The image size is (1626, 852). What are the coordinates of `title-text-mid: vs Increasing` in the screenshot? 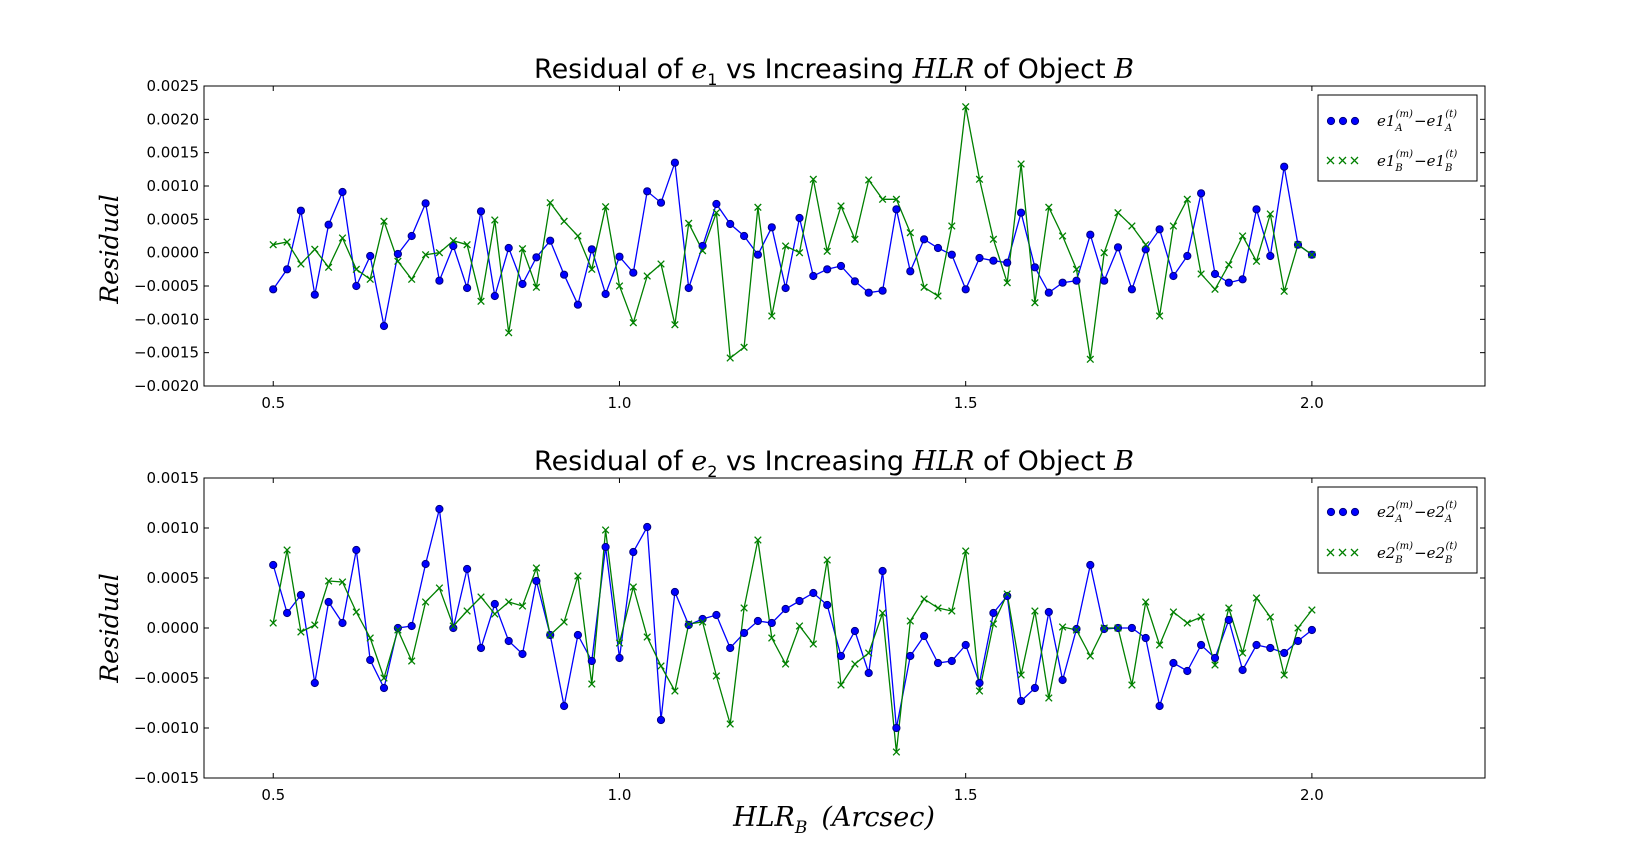 It's located at (814, 461).